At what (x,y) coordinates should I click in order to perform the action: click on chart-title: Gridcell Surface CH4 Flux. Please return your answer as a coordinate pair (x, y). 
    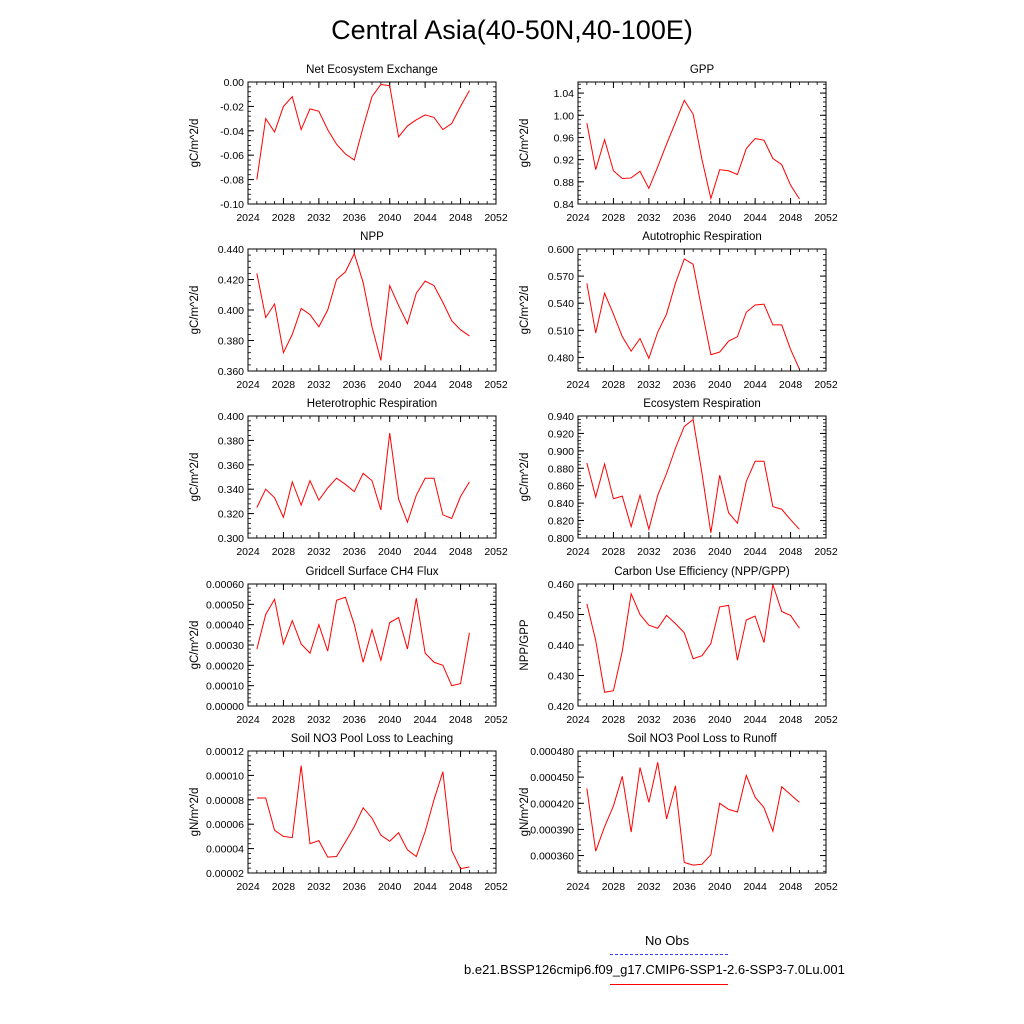
    Looking at the image, I should click on (372, 572).